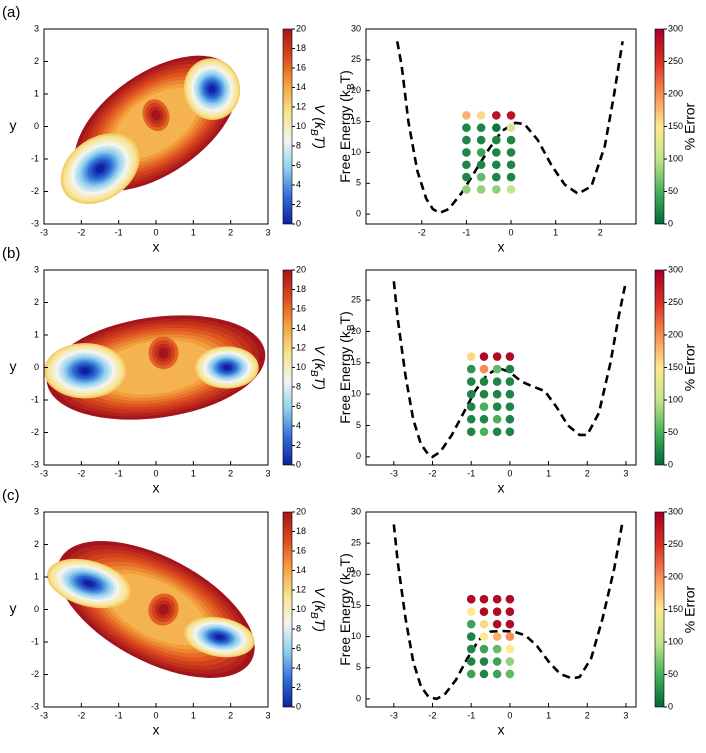  Describe the element at coordinates (298, 406) in the screenshot. I see `colorbar-tick-label: 6` at that location.